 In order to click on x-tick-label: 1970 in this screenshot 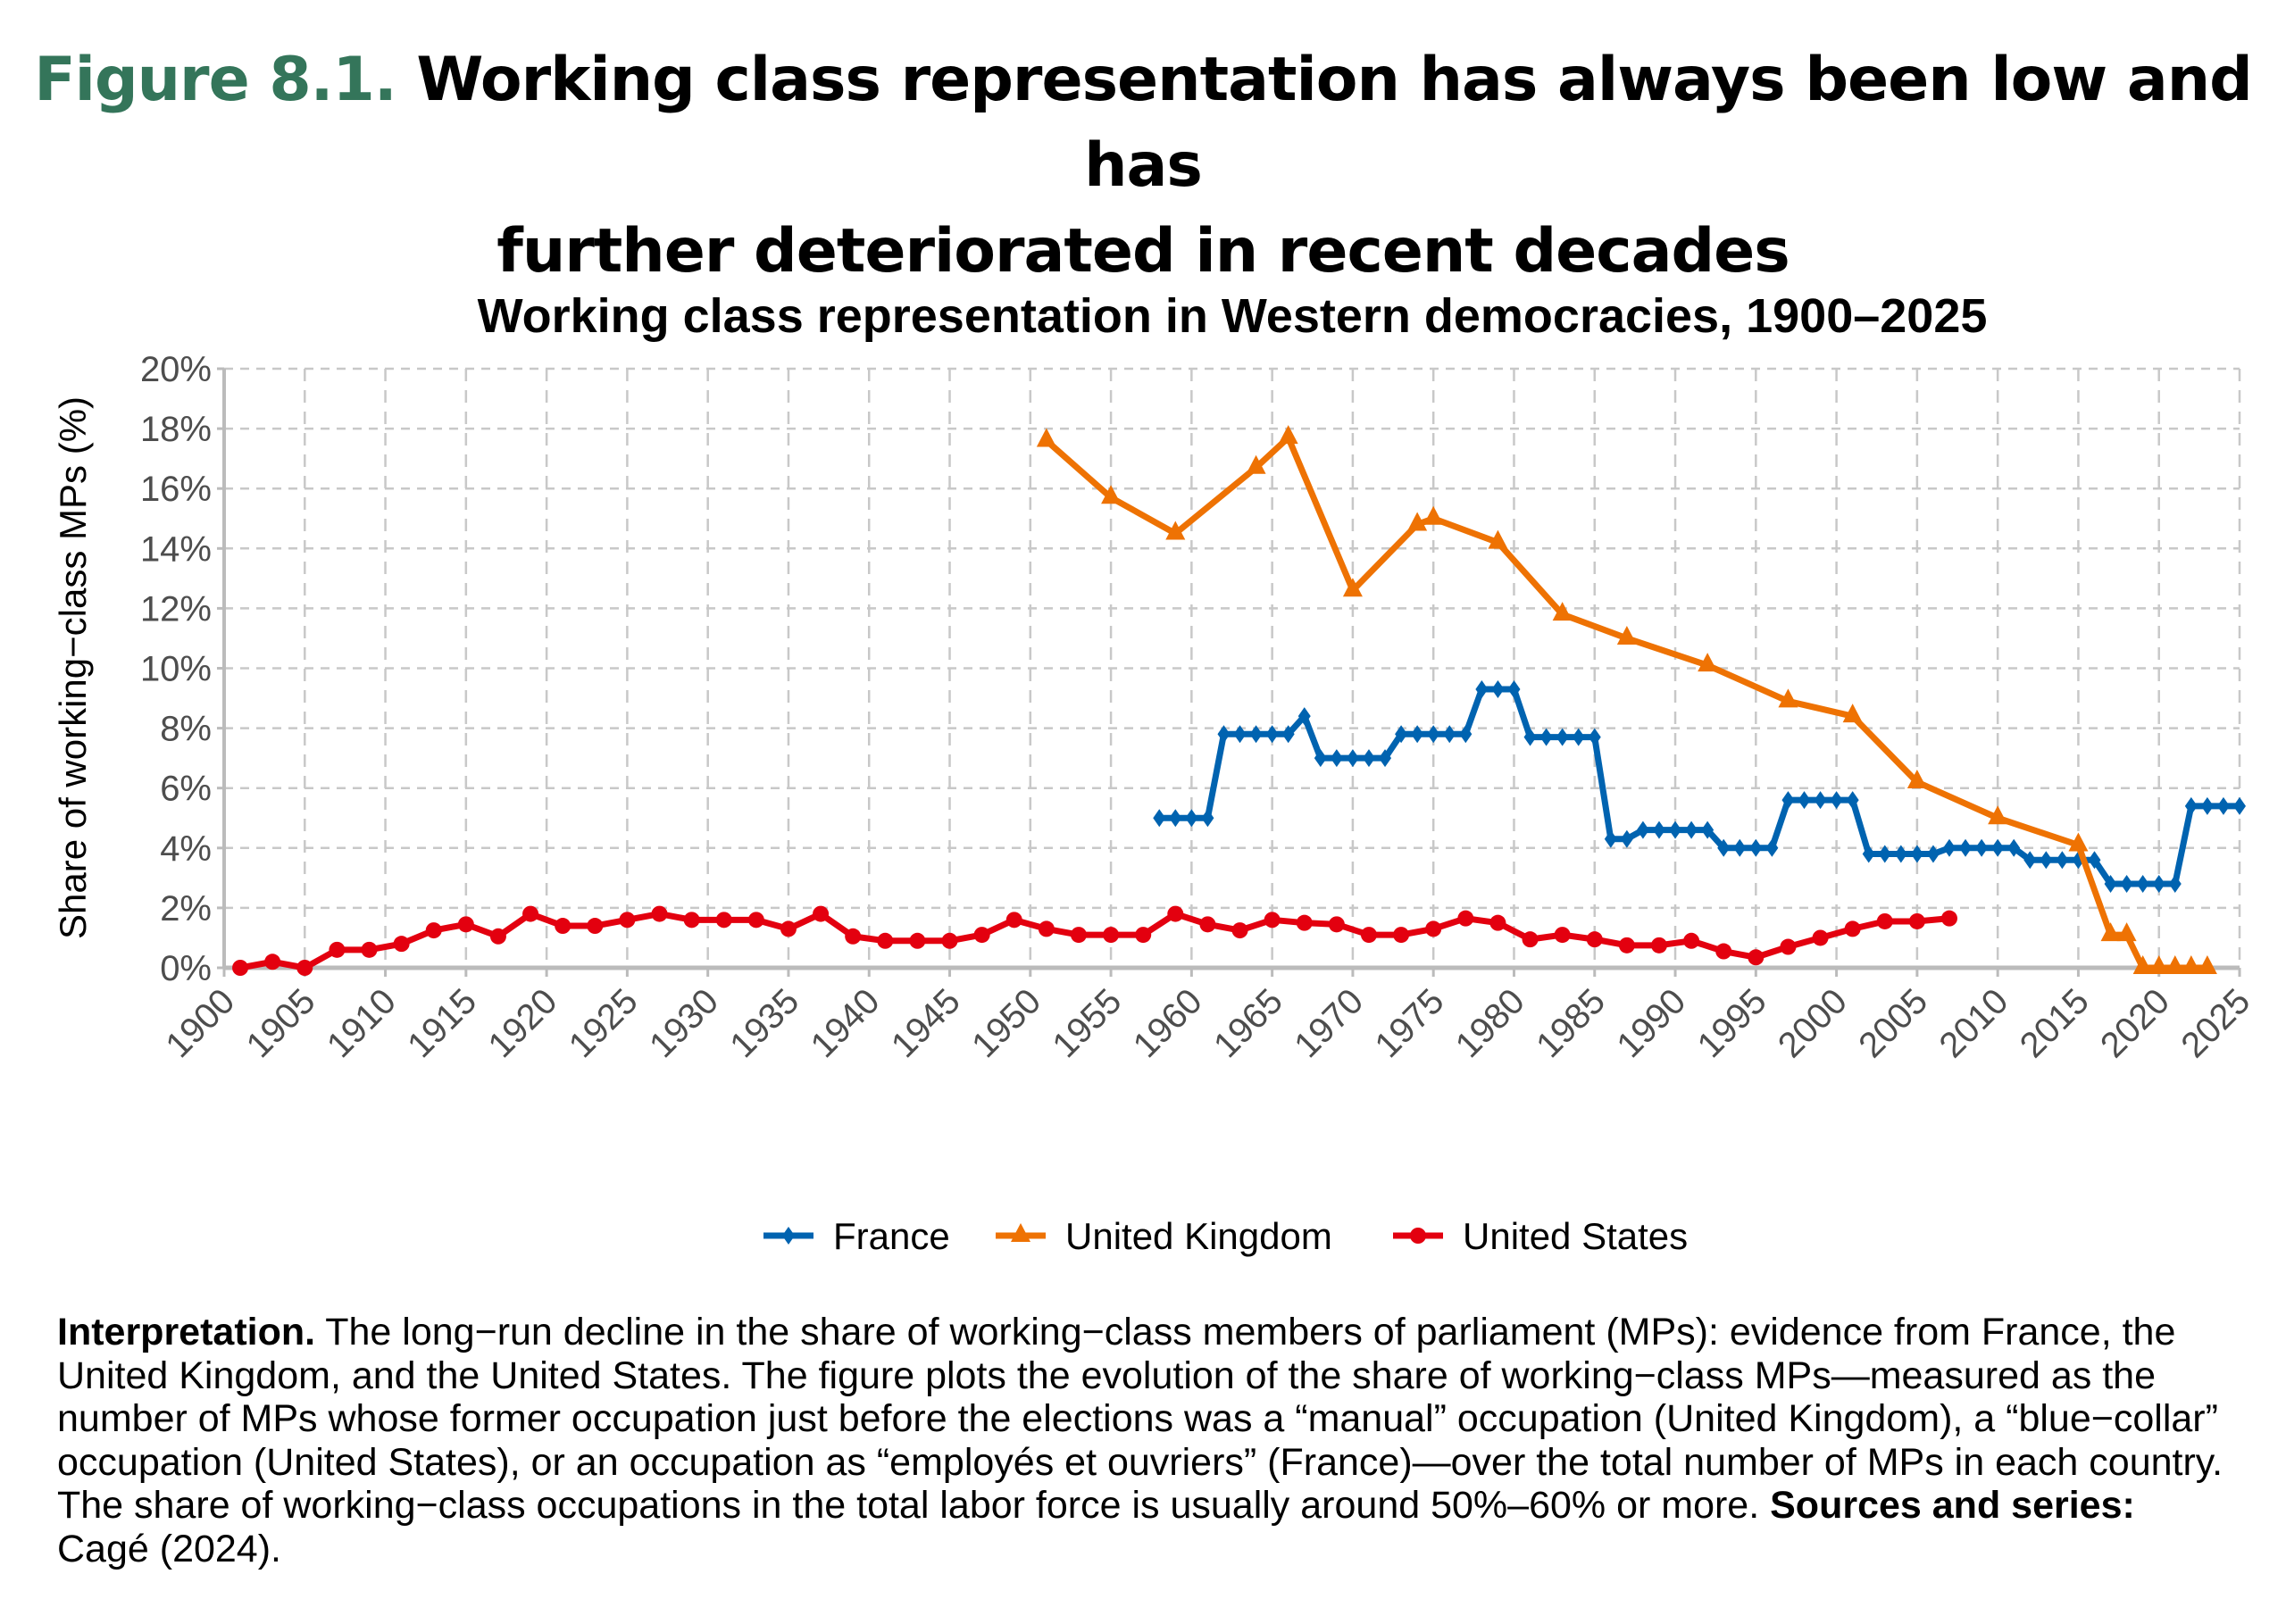, I will do `click(1329, 1023)`.